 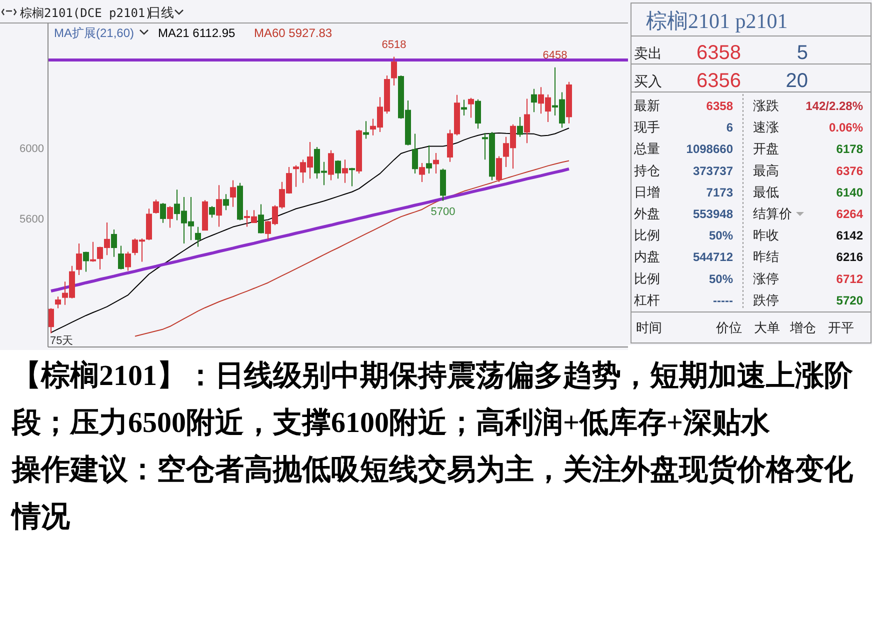 What do you see at coordinates (647, 192) in the screenshot?
I see `text: 日增` at bounding box center [647, 192].